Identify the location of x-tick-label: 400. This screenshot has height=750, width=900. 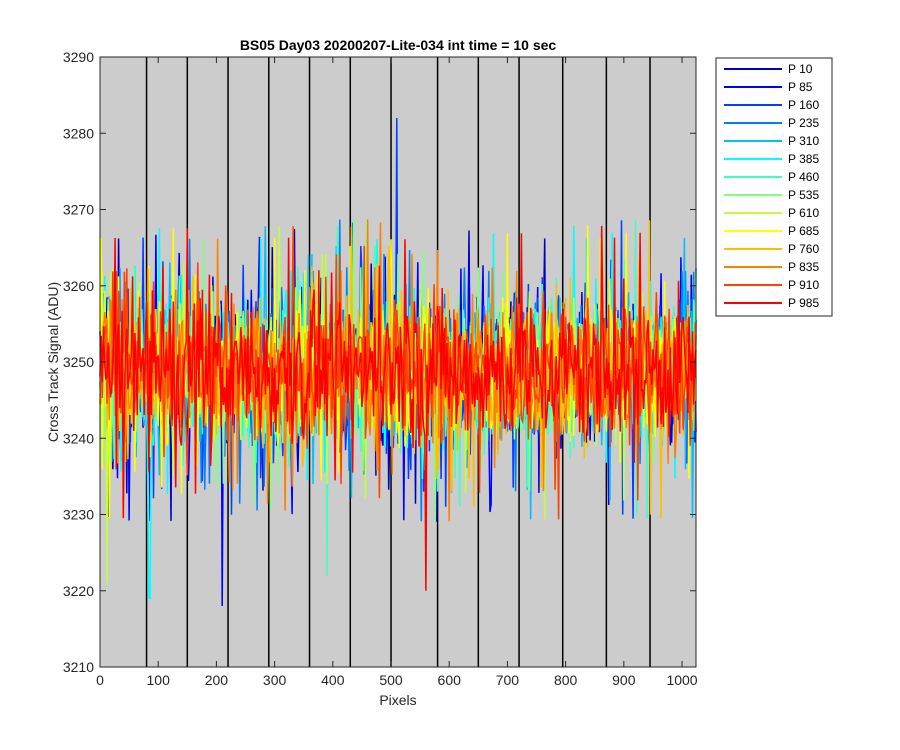
(333, 680).